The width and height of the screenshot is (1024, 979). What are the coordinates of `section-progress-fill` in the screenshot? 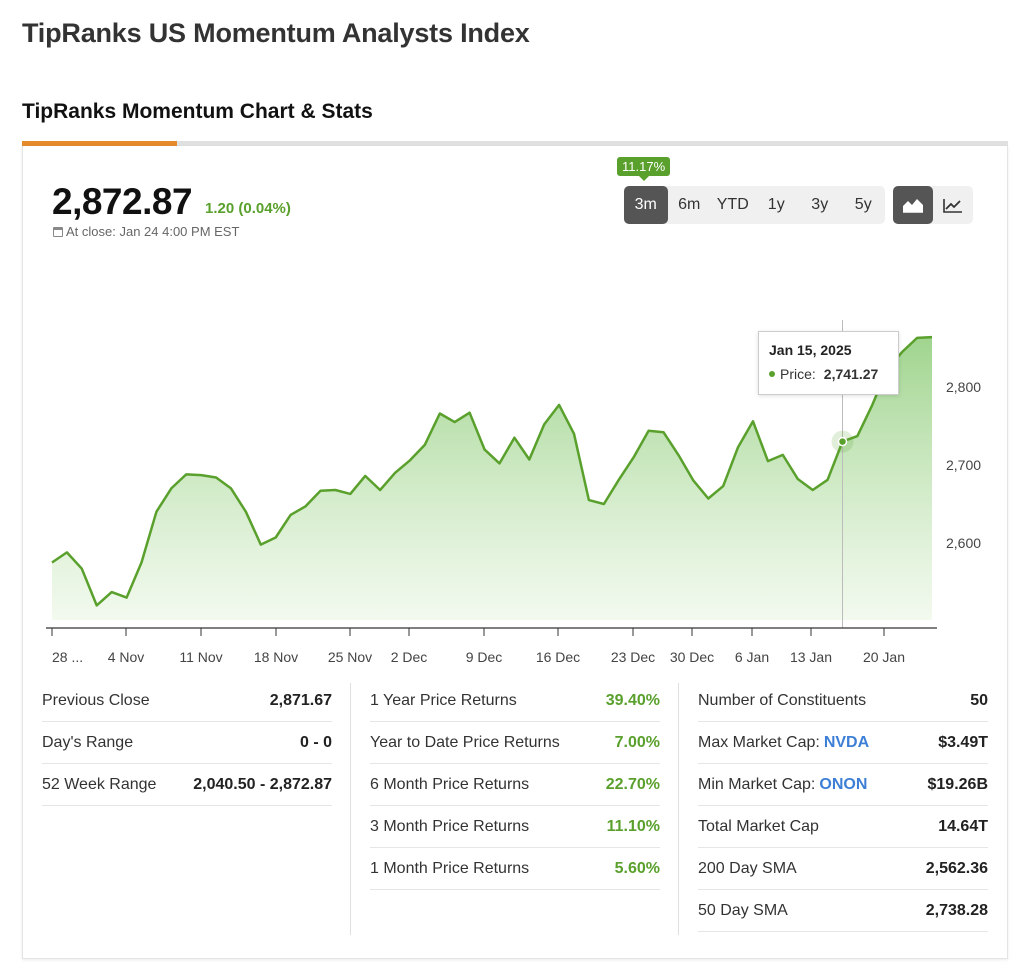 It's located at (99, 143).